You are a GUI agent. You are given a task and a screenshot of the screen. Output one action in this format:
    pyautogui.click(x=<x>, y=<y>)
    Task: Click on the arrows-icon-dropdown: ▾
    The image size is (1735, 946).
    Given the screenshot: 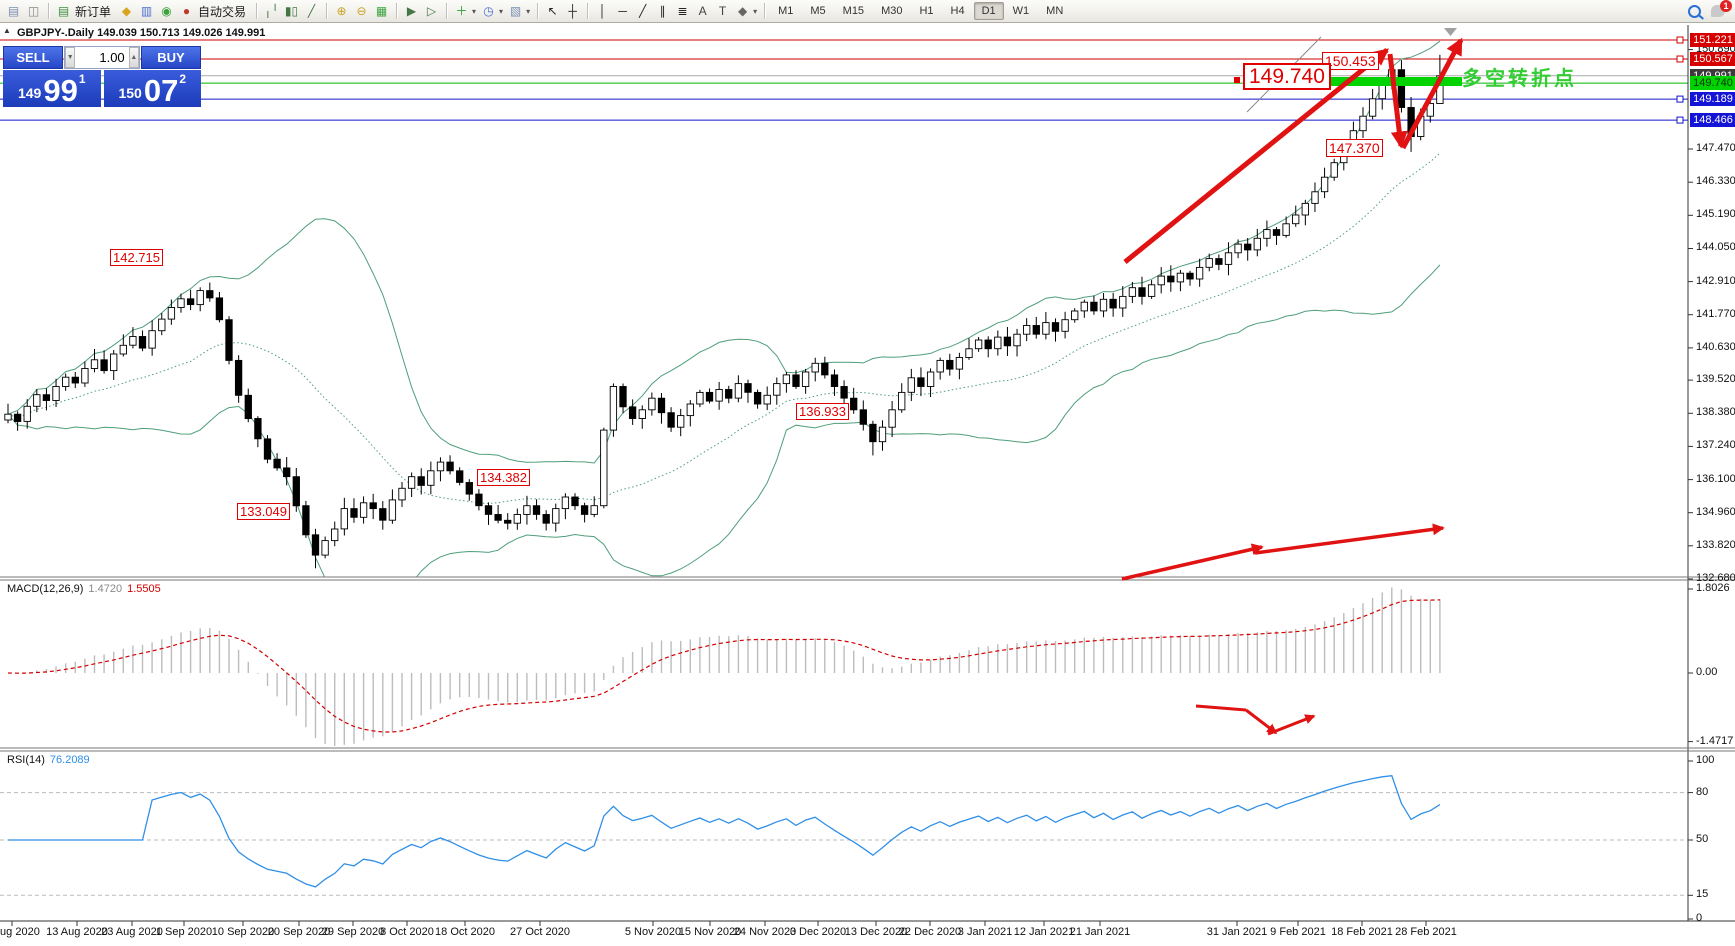 What is the action you would take?
    pyautogui.click(x=755, y=11)
    